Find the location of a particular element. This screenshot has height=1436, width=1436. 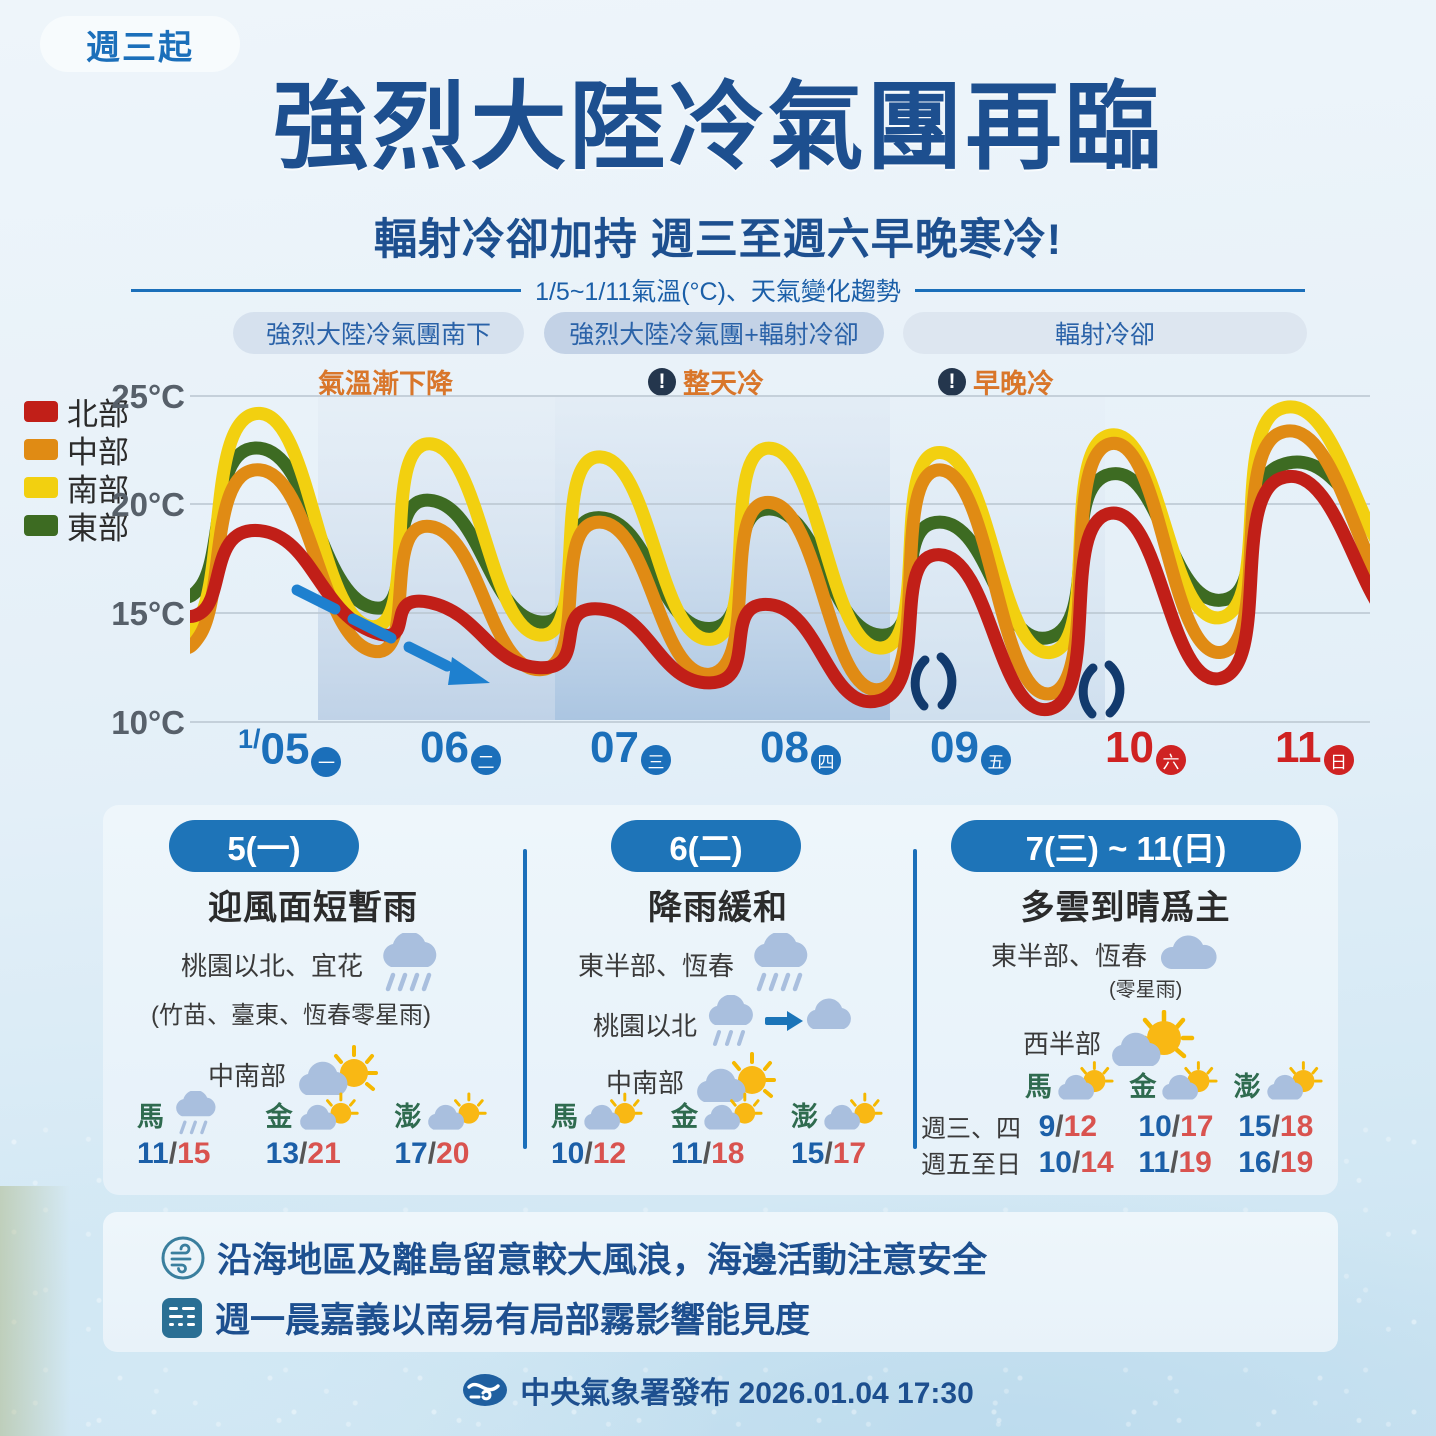

island-jin-temp: 13/21 is located at coordinates (303, 1153).